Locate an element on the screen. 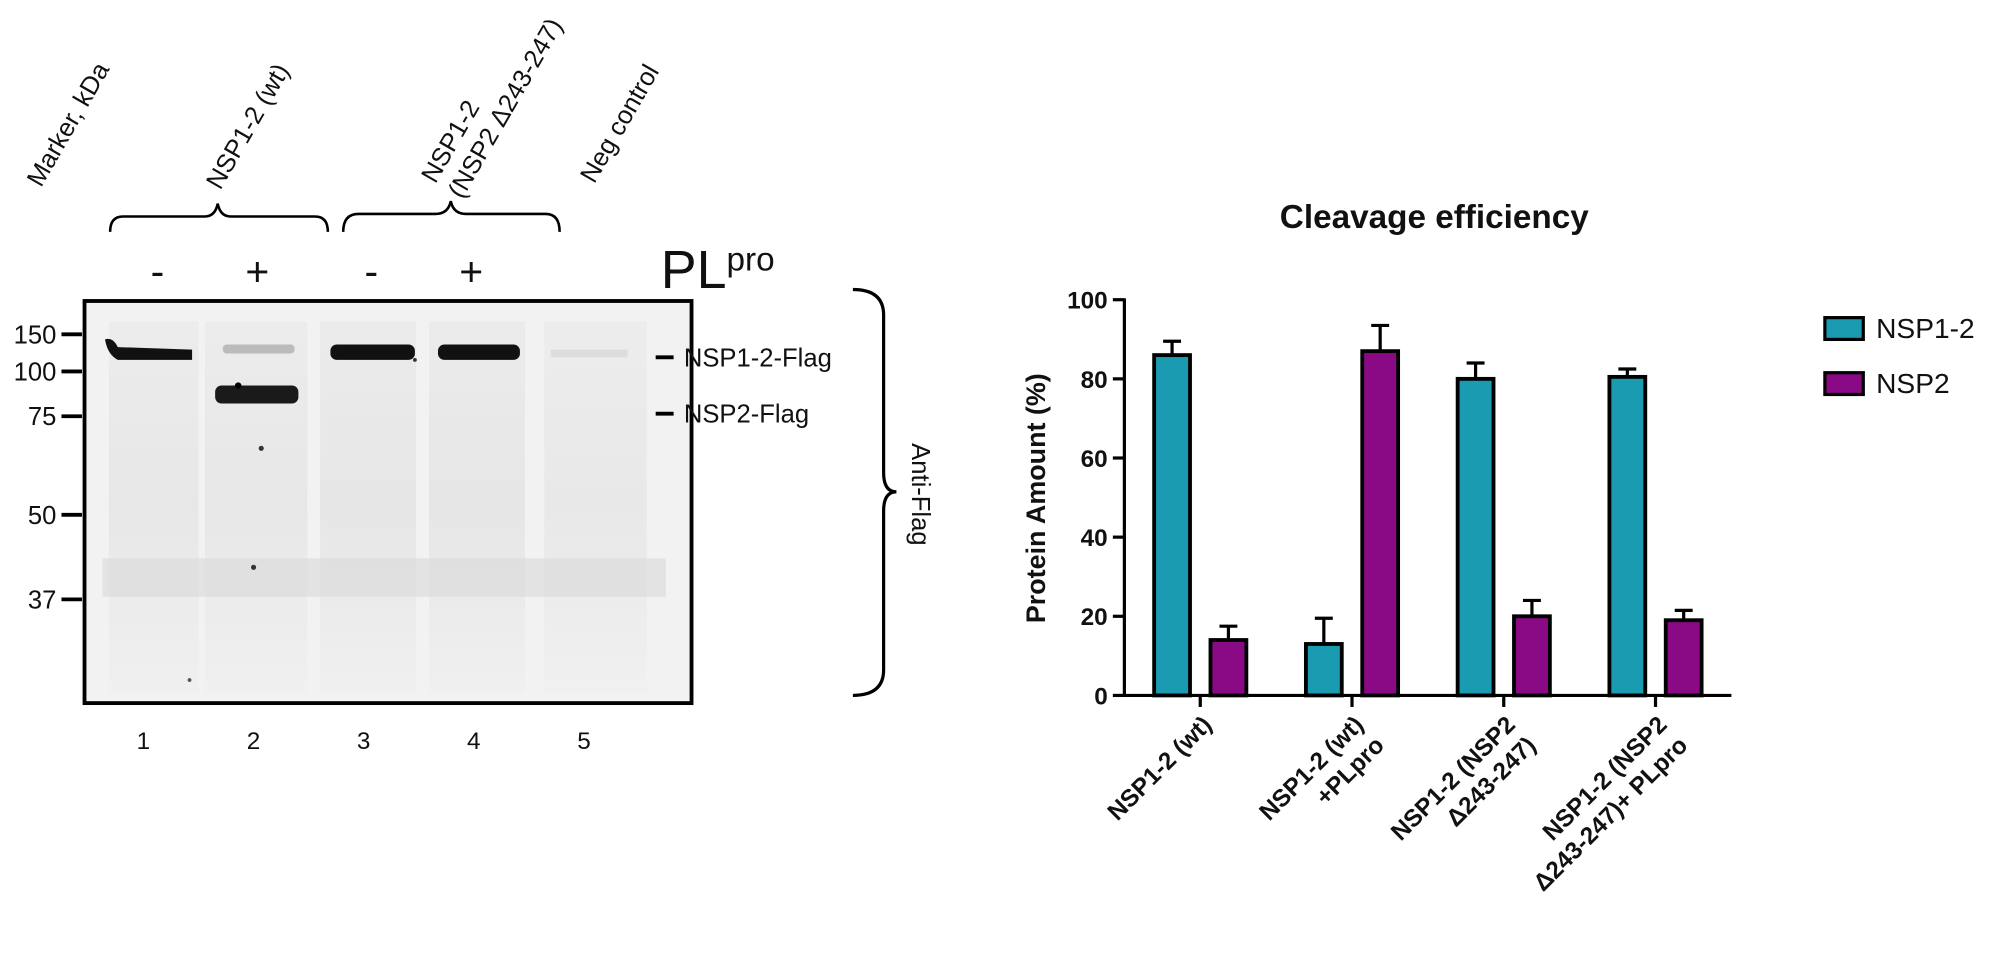  marker-label: 37 is located at coordinates (42, 600).